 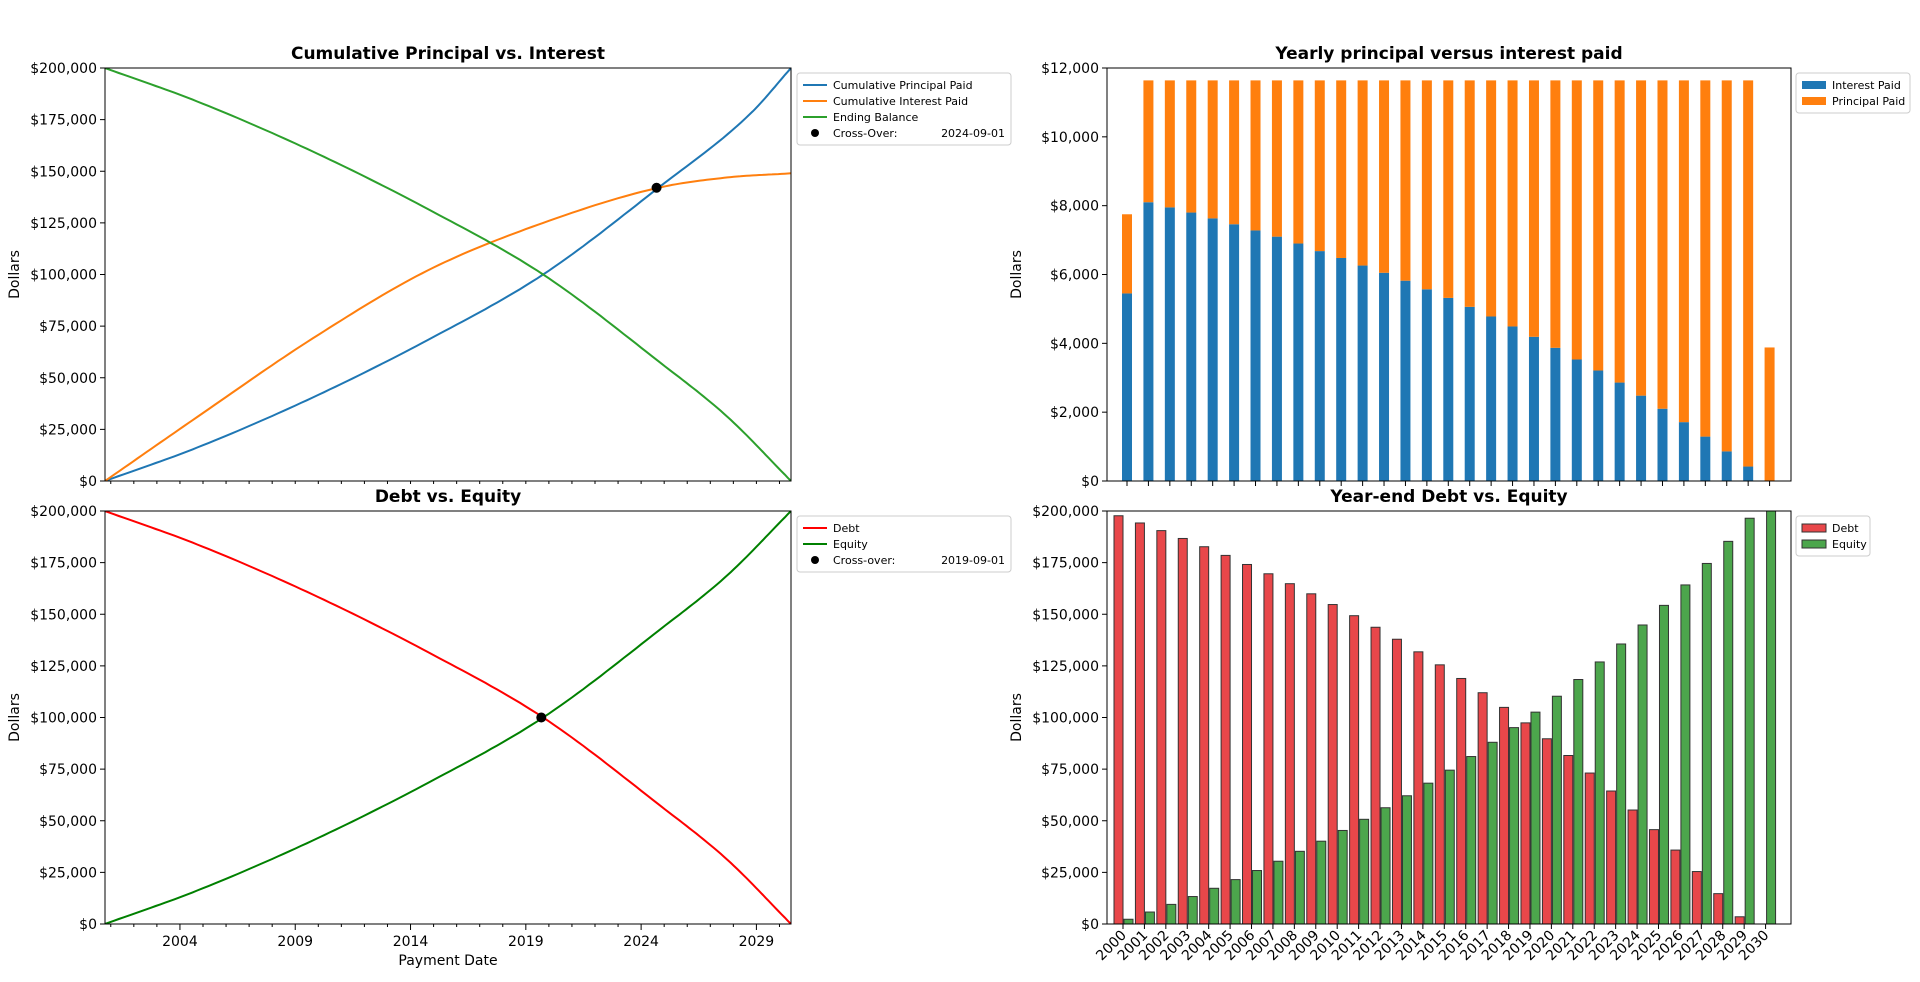 I want to click on x-tick-label: 2019, so click(x=526, y=942).